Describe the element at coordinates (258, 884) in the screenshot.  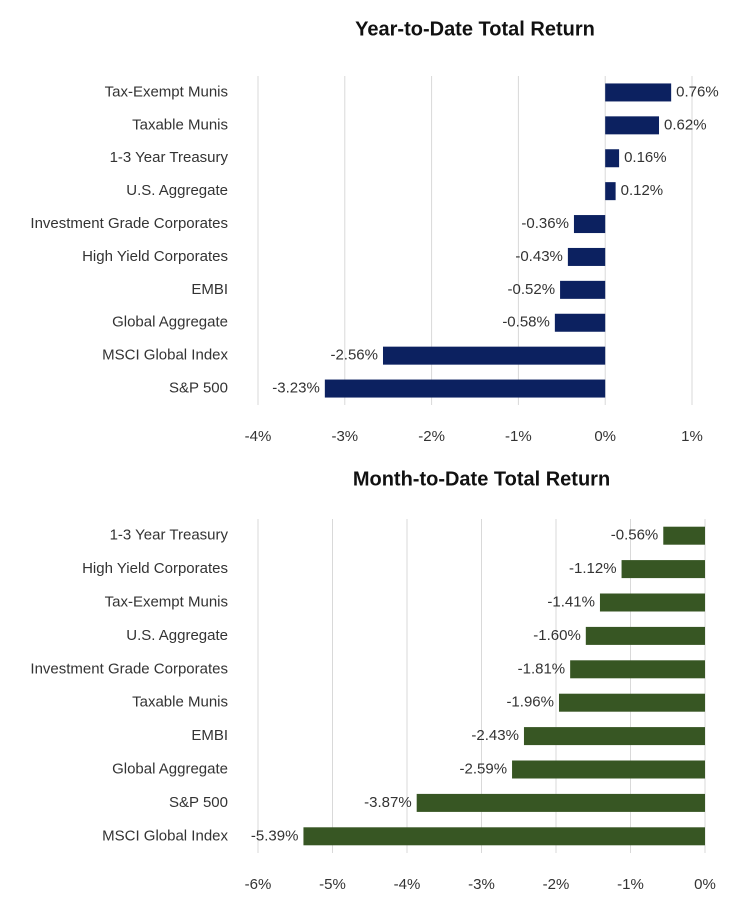
I see `x-tick-label: -6%` at that location.